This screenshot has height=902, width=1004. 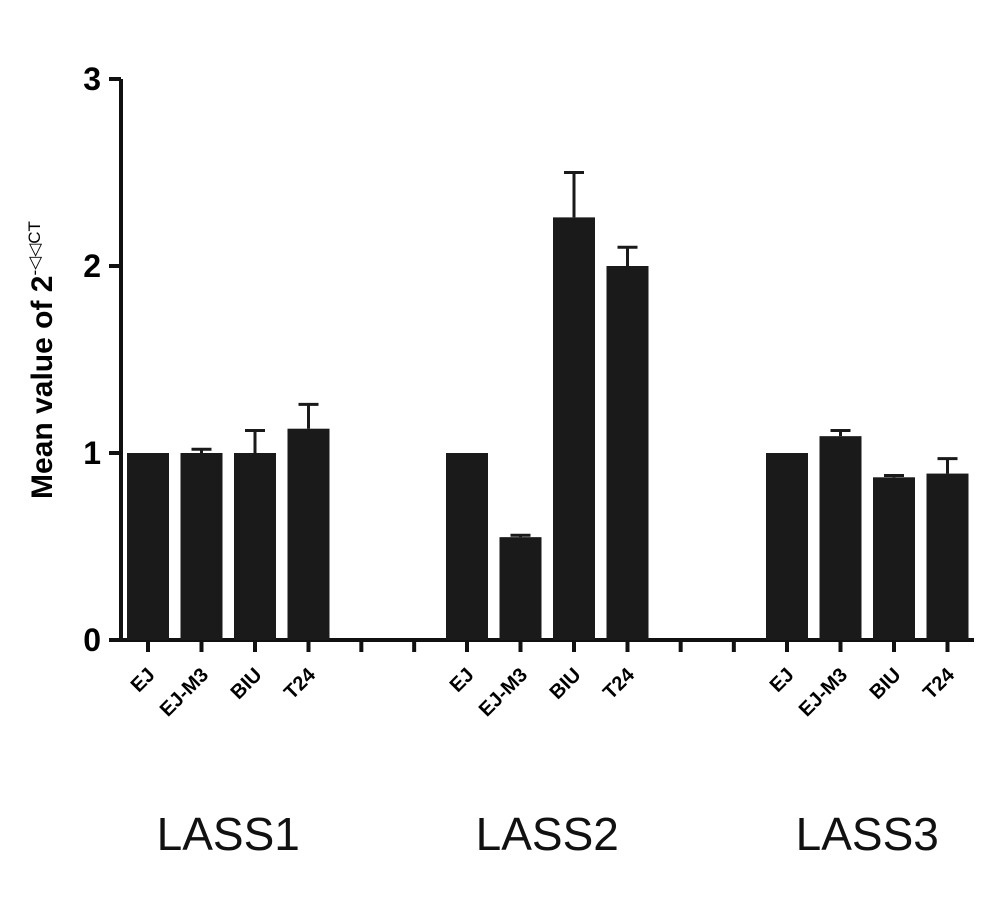 I want to click on bar-lass2-ej, so click(x=467, y=546).